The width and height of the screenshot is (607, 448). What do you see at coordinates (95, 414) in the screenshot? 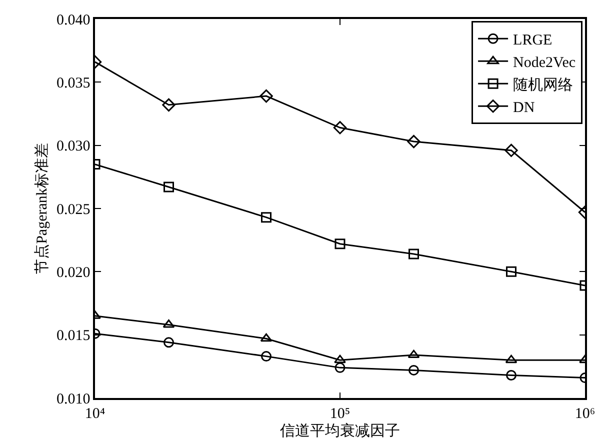
I see `x-tick-label: 10⁴` at bounding box center [95, 414].